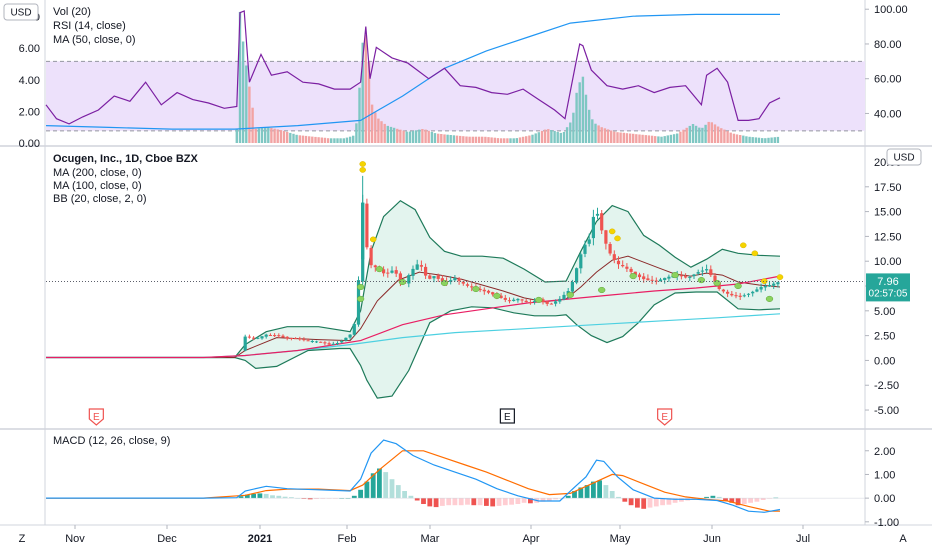 This screenshot has height=550, width=932. I want to click on top-currency-label: USD, so click(20, 13).